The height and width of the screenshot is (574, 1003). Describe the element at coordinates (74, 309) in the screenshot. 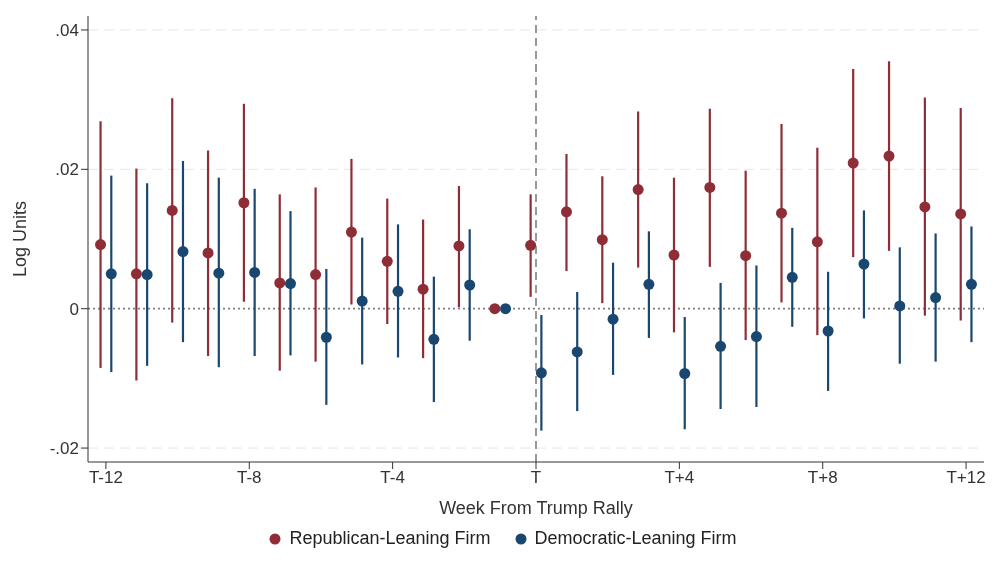

I see `y-tick-label: 0` at that location.